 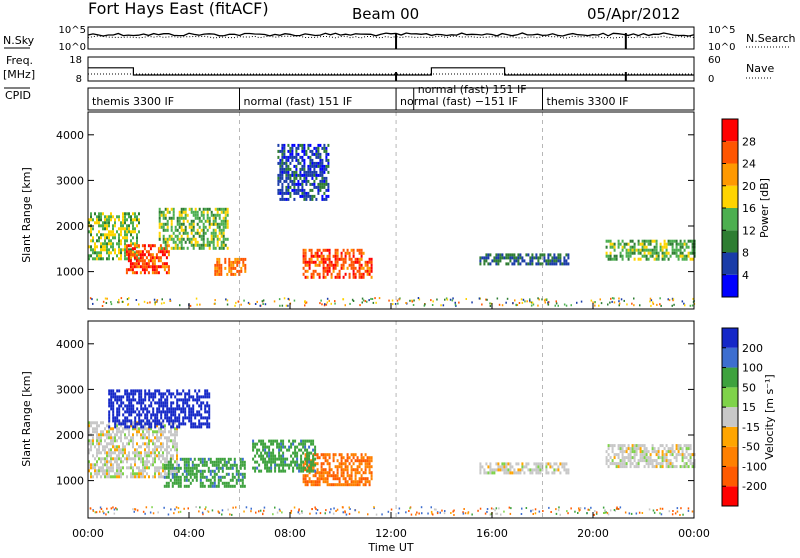 I want to click on cpid-segment-label: normal (fast) 151 IF, so click(x=298, y=101).